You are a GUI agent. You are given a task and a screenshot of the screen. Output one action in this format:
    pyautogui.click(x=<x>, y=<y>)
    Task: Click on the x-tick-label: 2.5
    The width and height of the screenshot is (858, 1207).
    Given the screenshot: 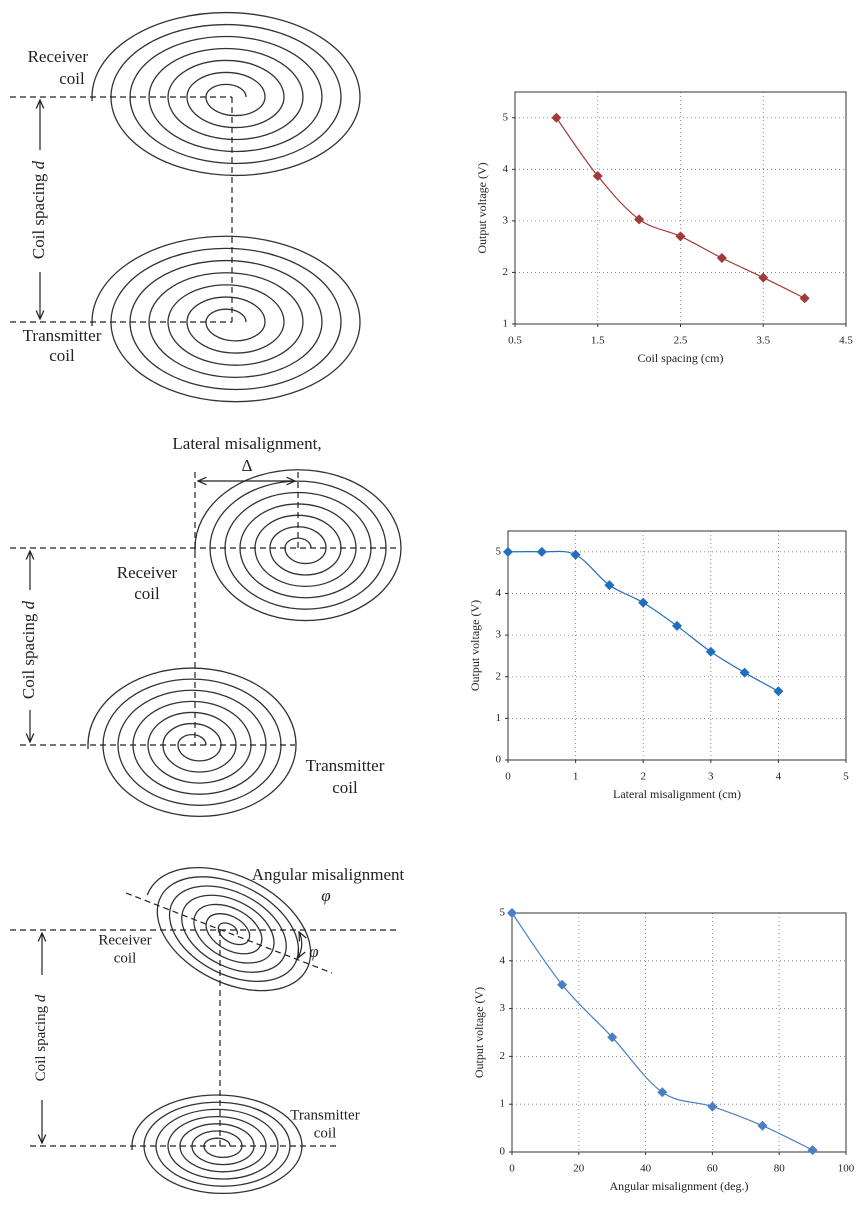 What is the action you would take?
    pyautogui.click(x=681, y=341)
    